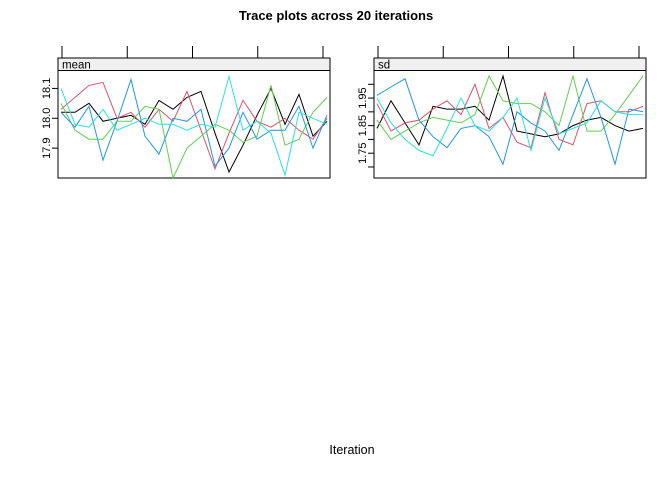 The height and width of the screenshot is (480, 672). Describe the element at coordinates (76, 66) in the screenshot. I see `strip-label-mean: mean` at that location.